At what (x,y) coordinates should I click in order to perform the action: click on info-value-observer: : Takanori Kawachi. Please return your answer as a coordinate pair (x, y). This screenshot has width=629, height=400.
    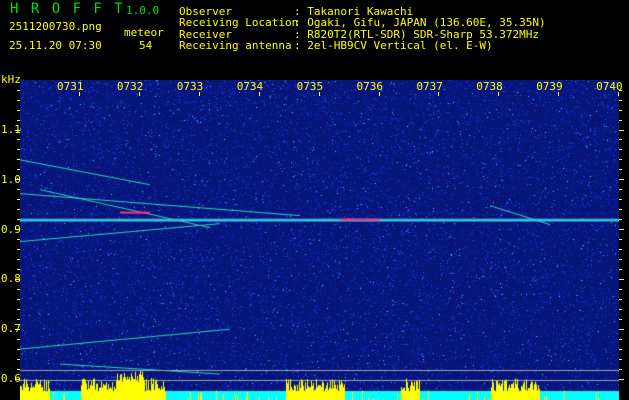
    Looking at the image, I should click on (354, 11).